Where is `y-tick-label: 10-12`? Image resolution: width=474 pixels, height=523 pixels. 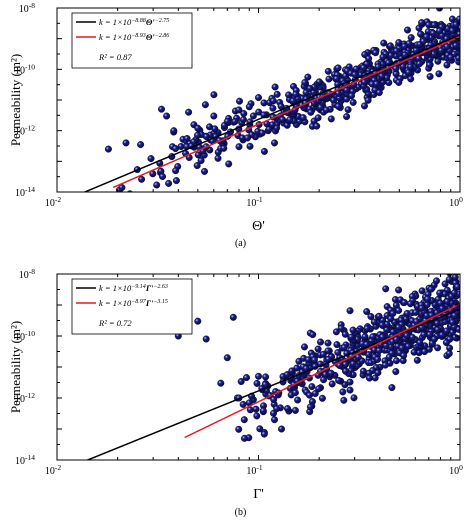
y-tick-label: 10-12 is located at coordinates (25, 398).